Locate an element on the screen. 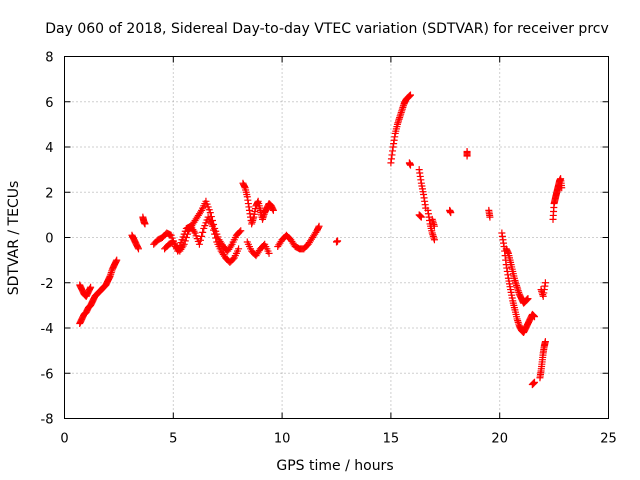  y-tick-label: -6 is located at coordinates (47, 374).